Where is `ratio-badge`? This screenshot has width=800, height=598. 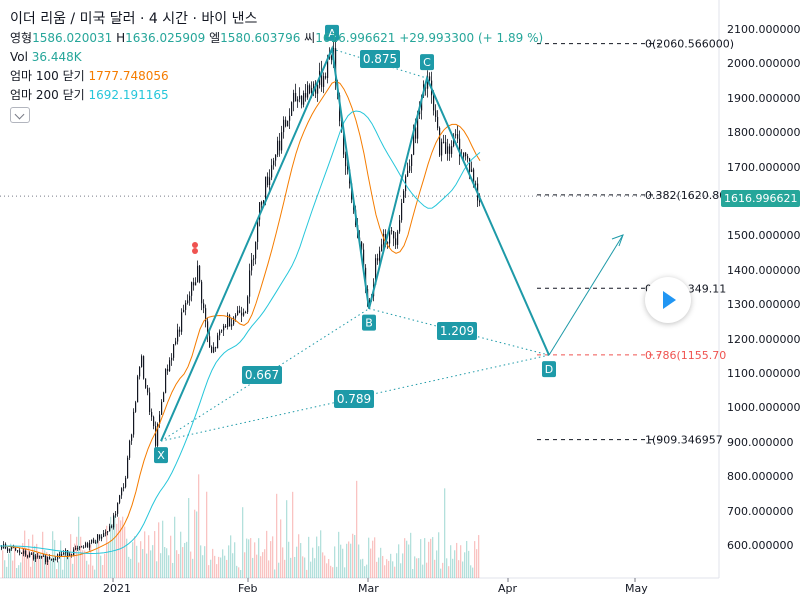
ratio-badge is located at coordinates (380, 59).